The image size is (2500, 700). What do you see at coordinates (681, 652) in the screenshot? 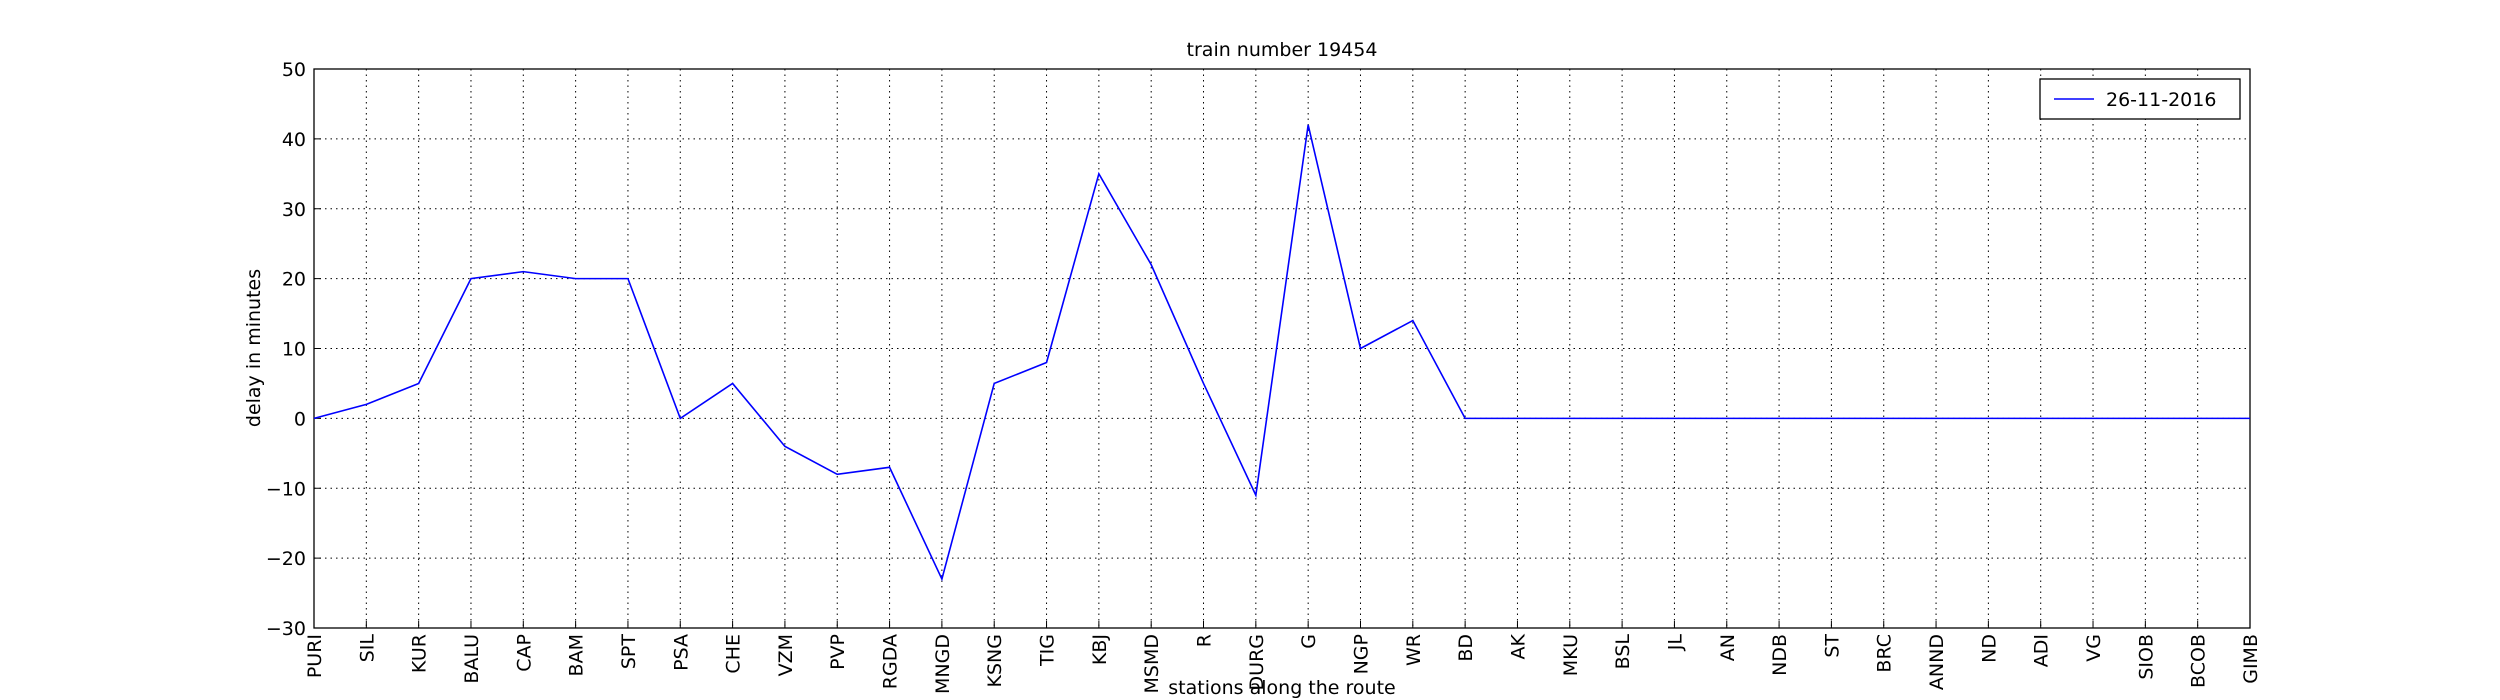
I see `x-tick-label: PSA` at bounding box center [681, 652].